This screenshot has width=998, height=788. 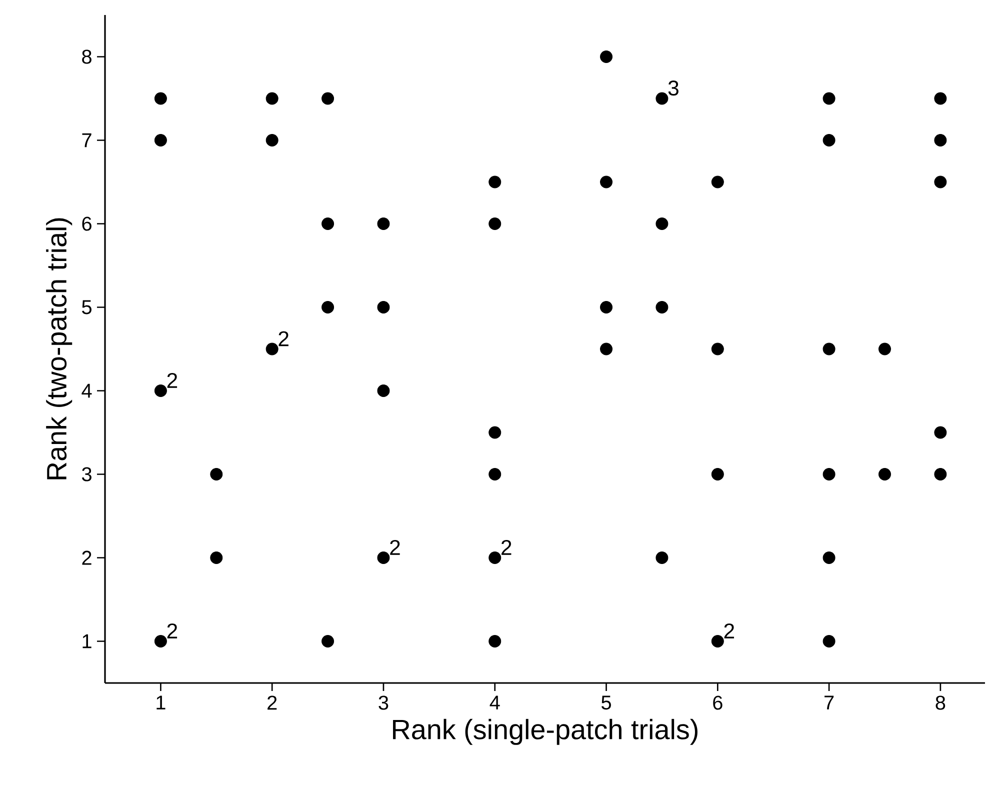 What do you see at coordinates (495, 703) in the screenshot?
I see `x-tick-label: 4` at bounding box center [495, 703].